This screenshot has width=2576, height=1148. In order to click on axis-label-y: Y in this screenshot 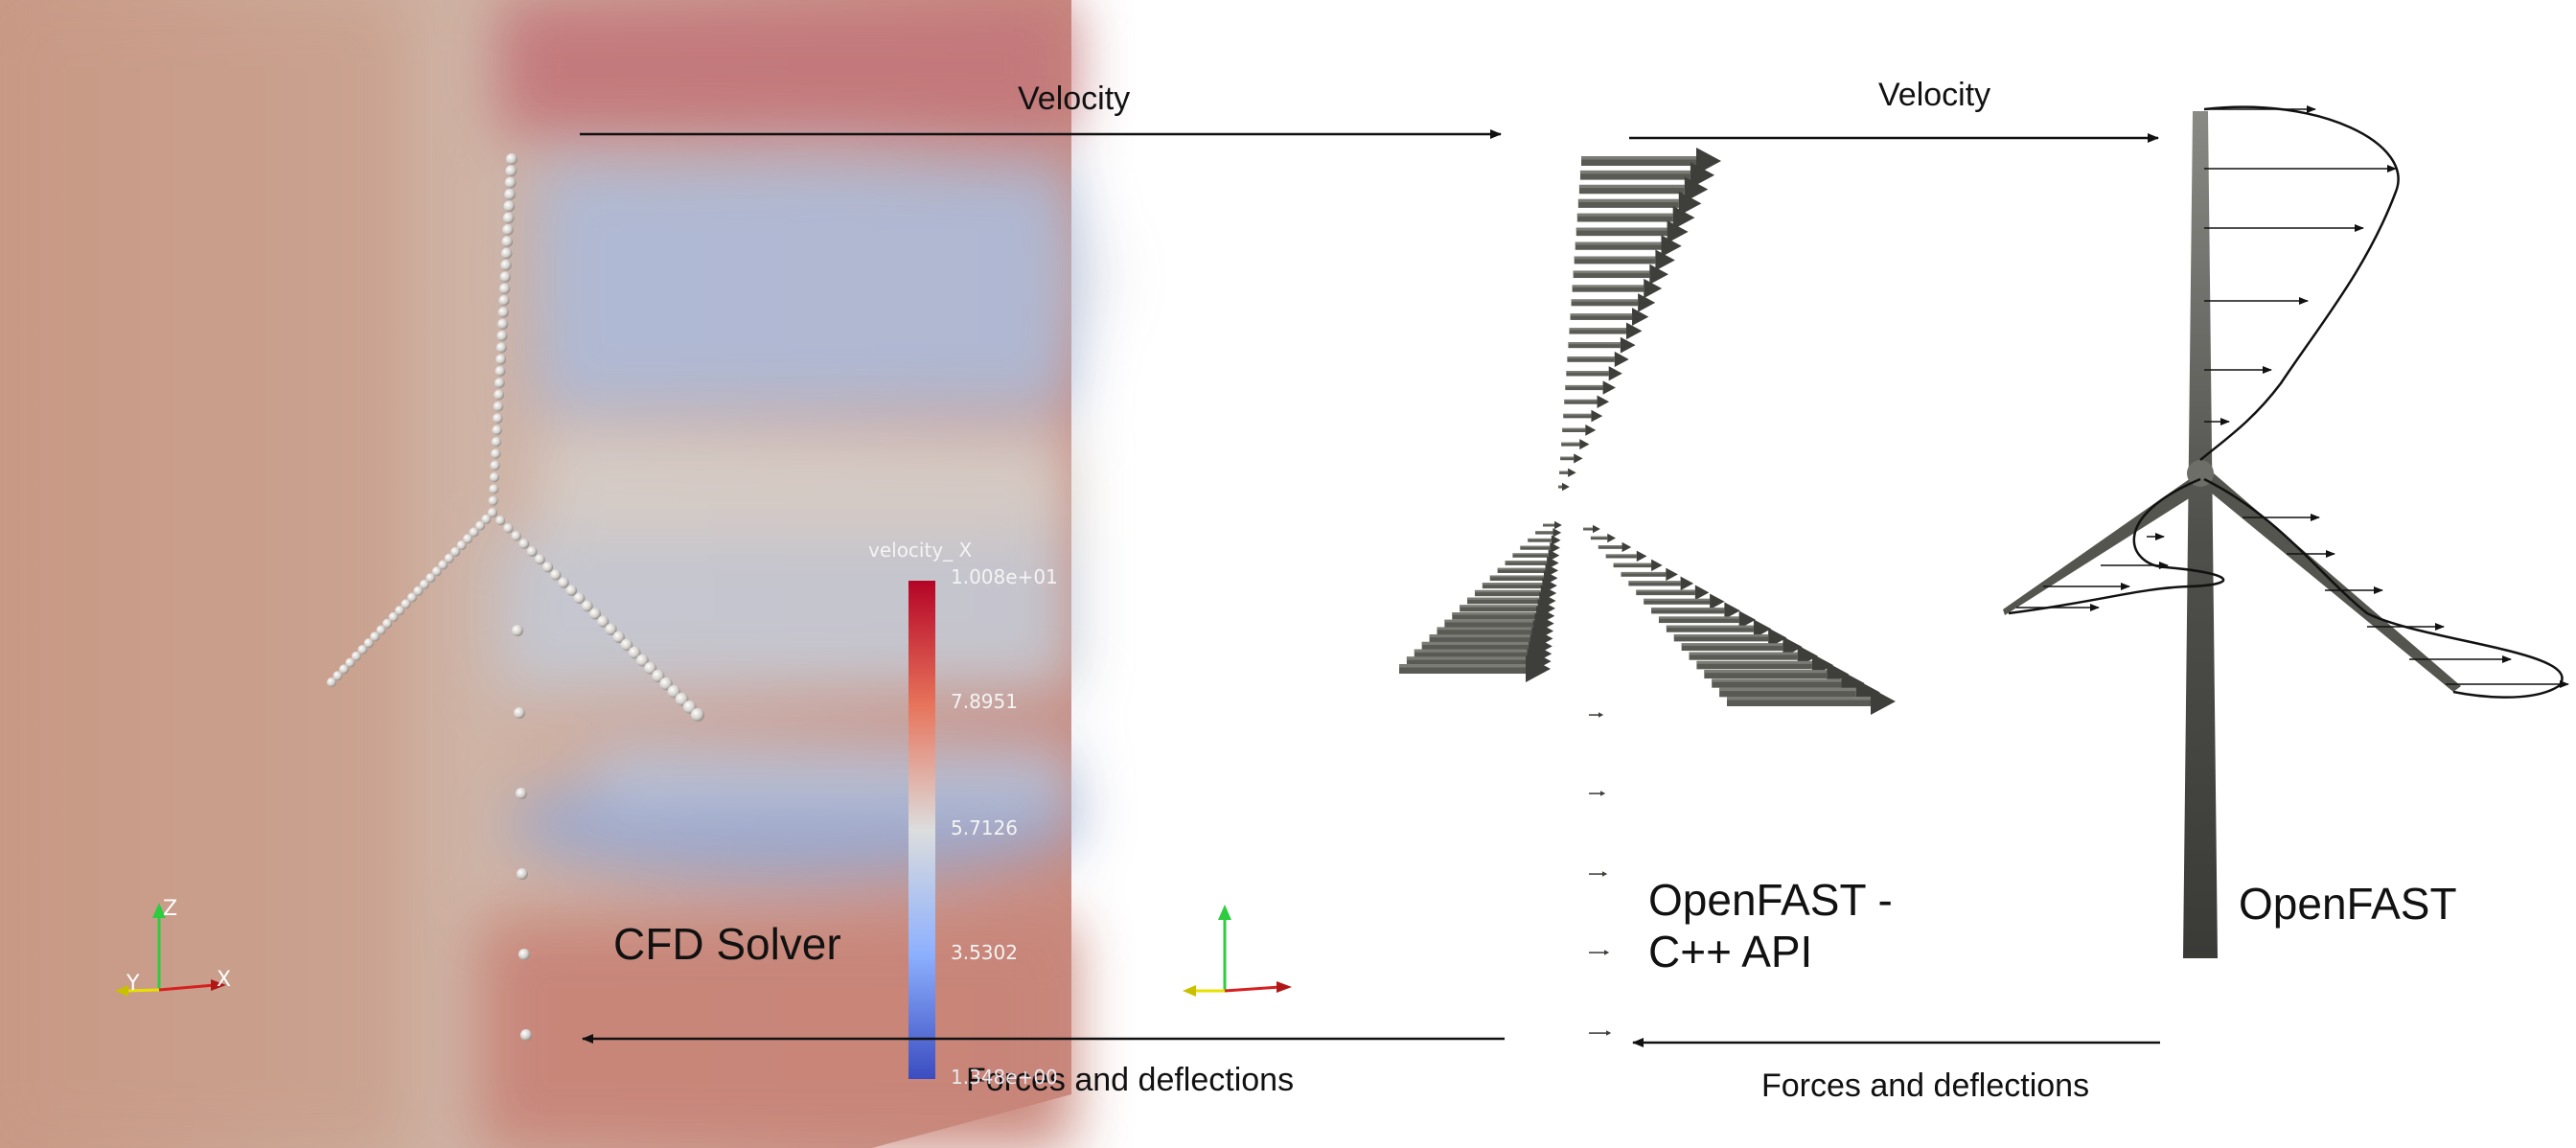, I will do `click(133, 984)`.